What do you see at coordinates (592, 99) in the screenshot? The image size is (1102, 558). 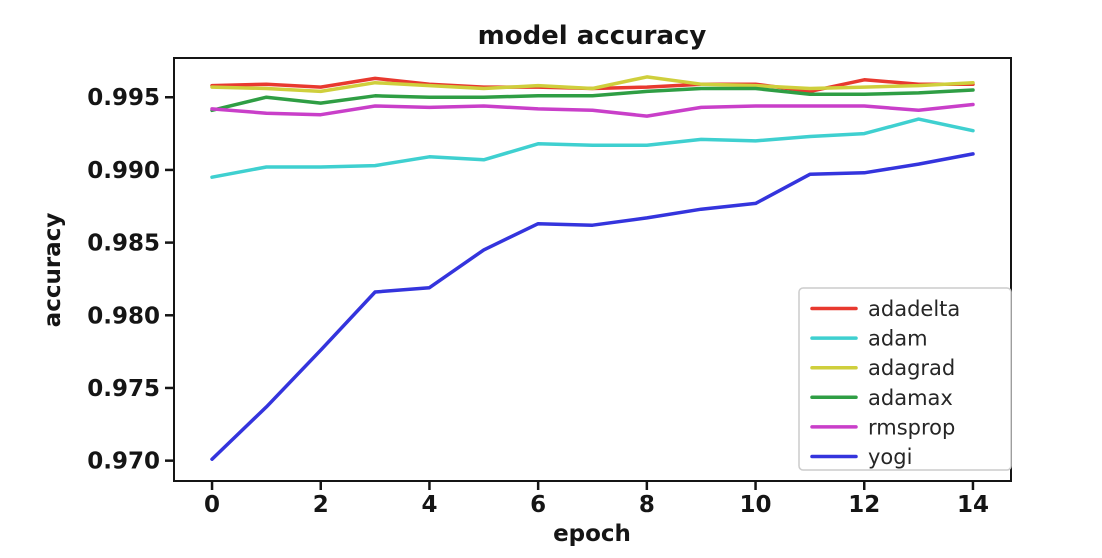 I see `series-line-adamax` at bounding box center [592, 99].